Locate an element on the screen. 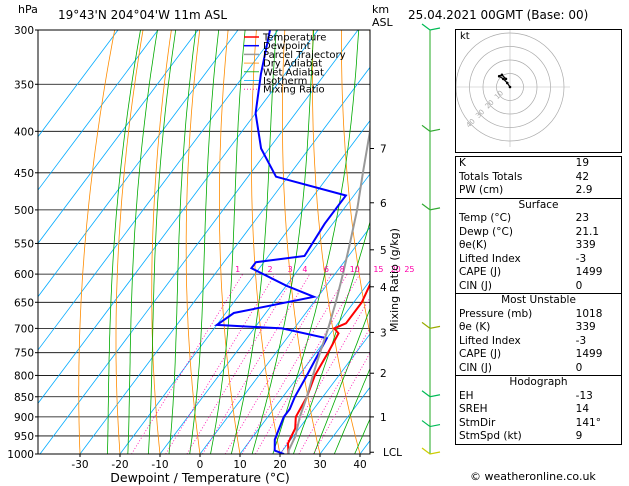 The height and width of the screenshot is (486, 629). index-label: EH is located at coordinates (466, 395).